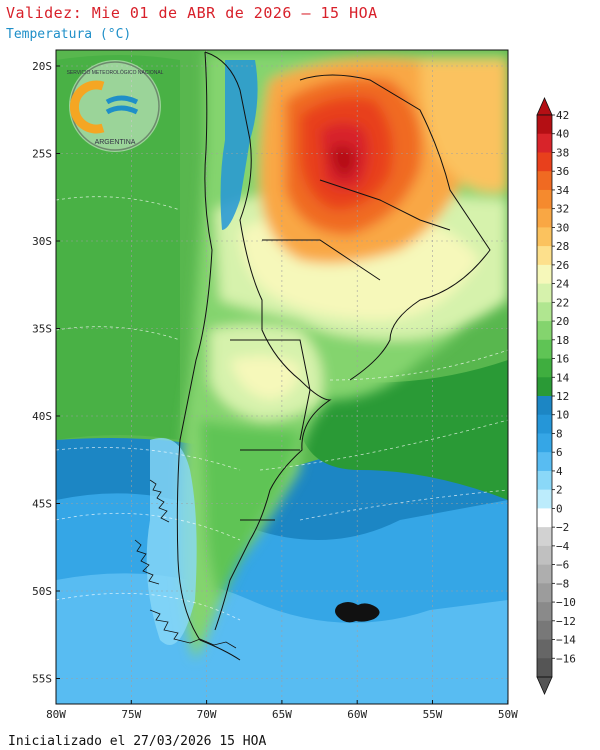 The image size is (600, 750). Describe the element at coordinates (137, 741) in the screenshot. I see `initialization-footer: Inicializado el 27/03/2026 15 HOA` at that location.